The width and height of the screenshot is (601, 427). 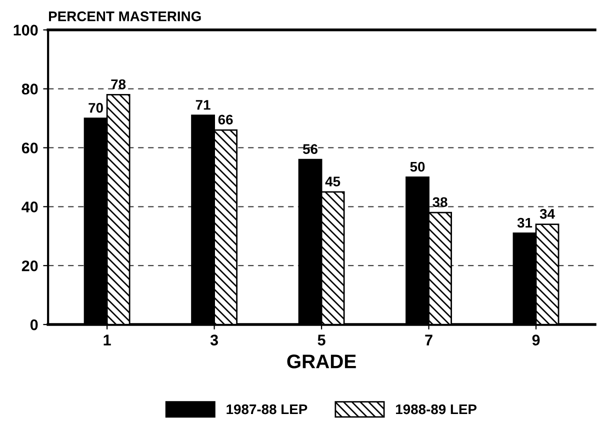 I want to click on y-tick-label: 100, so click(x=26, y=30).